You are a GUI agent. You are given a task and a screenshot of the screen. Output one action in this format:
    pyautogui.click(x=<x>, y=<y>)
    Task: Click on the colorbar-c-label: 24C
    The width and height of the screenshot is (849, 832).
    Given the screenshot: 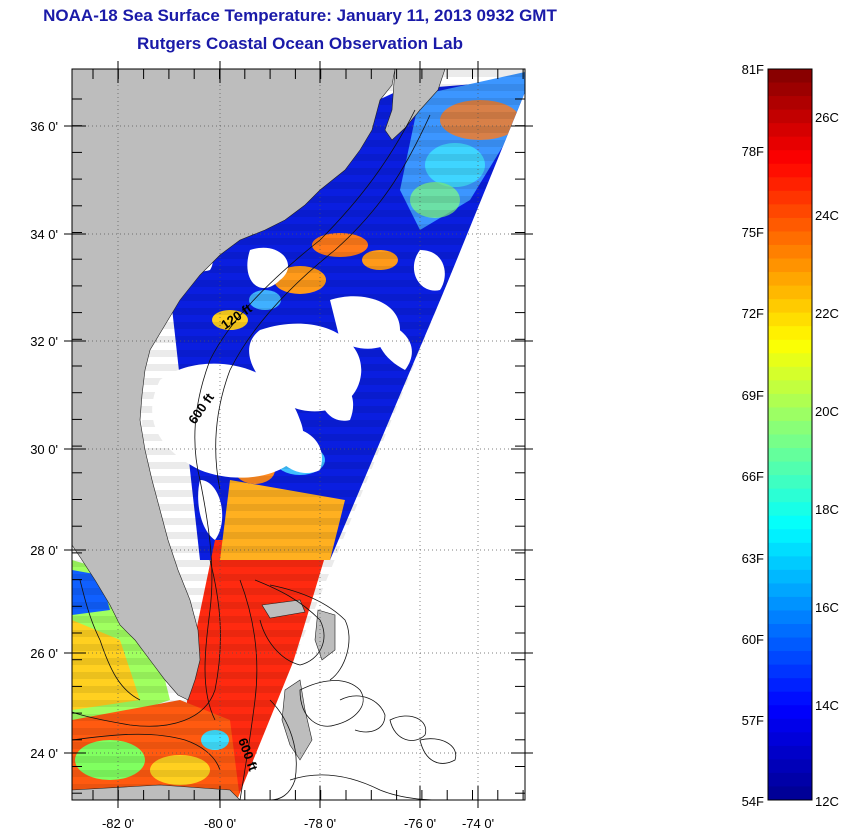 What is the action you would take?
    pyautogui.click(x=827, y=215)
    